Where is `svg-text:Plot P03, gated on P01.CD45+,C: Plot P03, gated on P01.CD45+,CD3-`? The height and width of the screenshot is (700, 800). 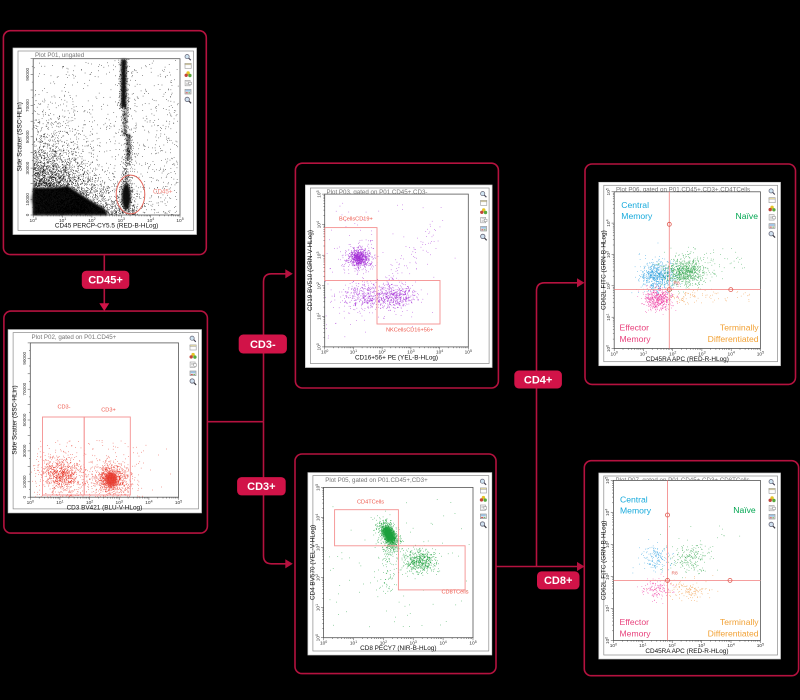 svg-text:Plot P03, gated on P01.CD45+,C: Plot P03, gated on P01.CD45+,CD3- is located at coordinates (377, 192).